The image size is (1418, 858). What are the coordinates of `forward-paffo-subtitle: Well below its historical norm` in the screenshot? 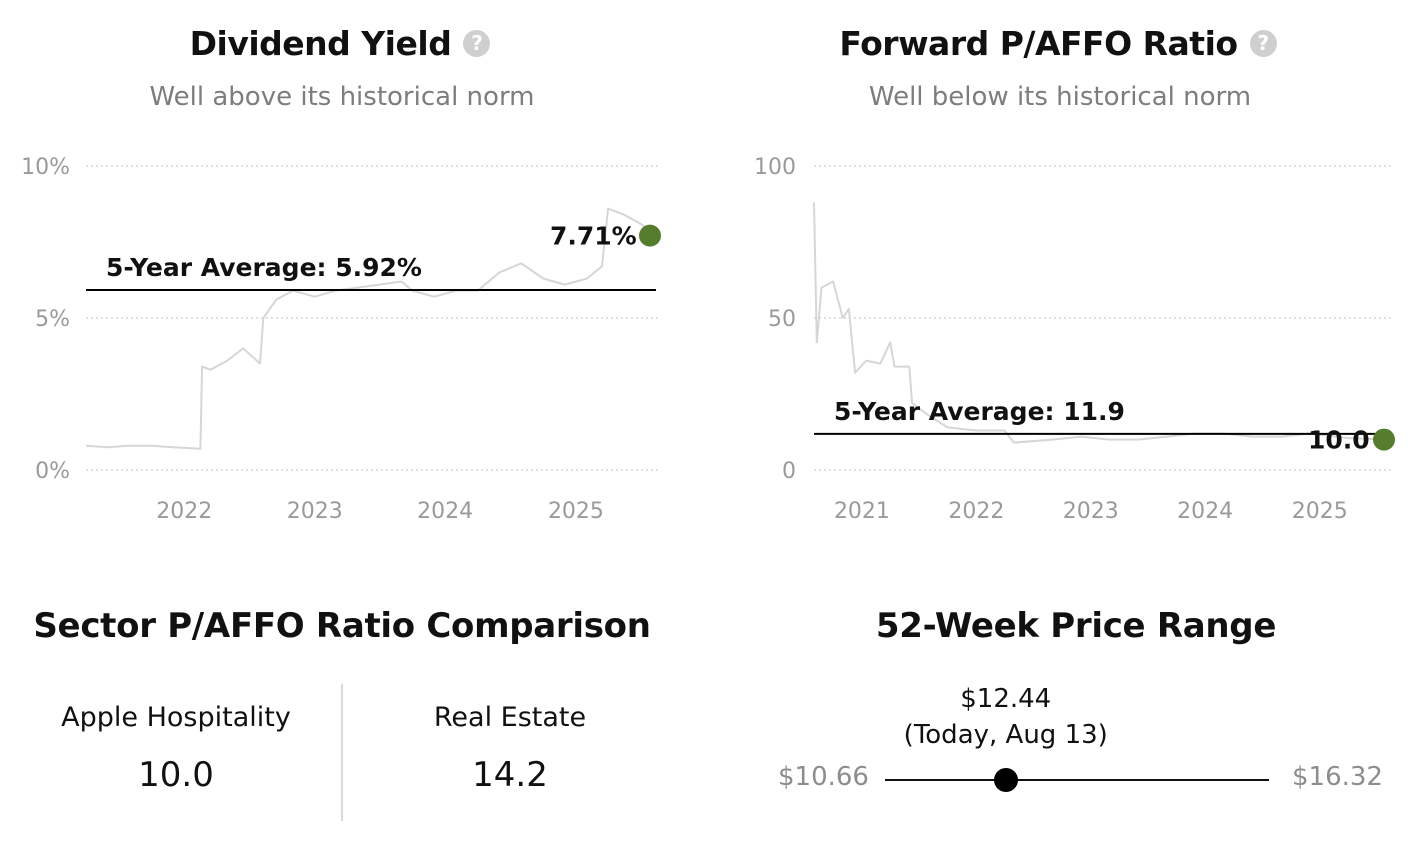 It's located at (1060, 97).